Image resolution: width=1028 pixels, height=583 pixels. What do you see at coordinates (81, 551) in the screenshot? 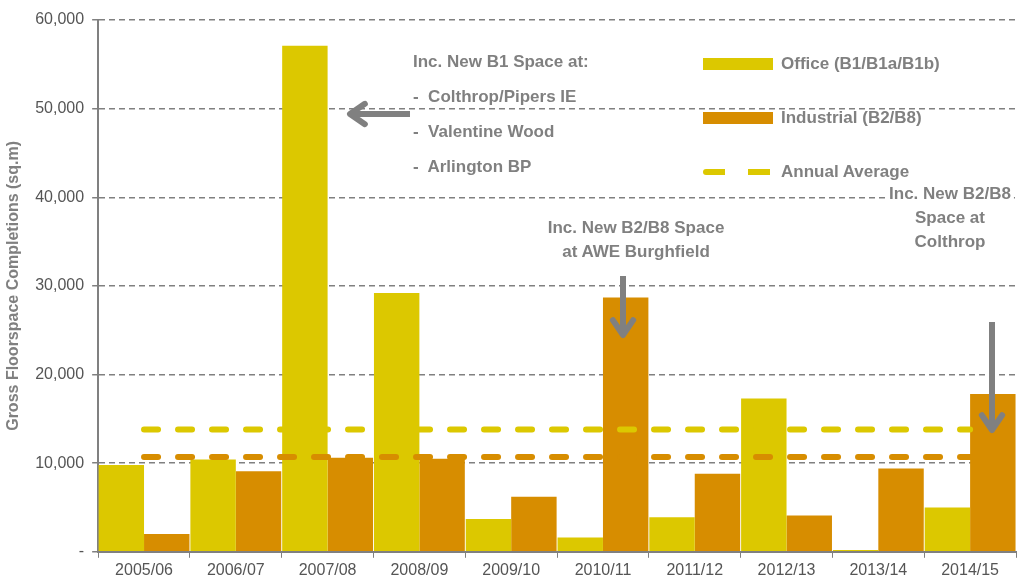
I see `y-tick-label: -` at bounding box center [81, 551].